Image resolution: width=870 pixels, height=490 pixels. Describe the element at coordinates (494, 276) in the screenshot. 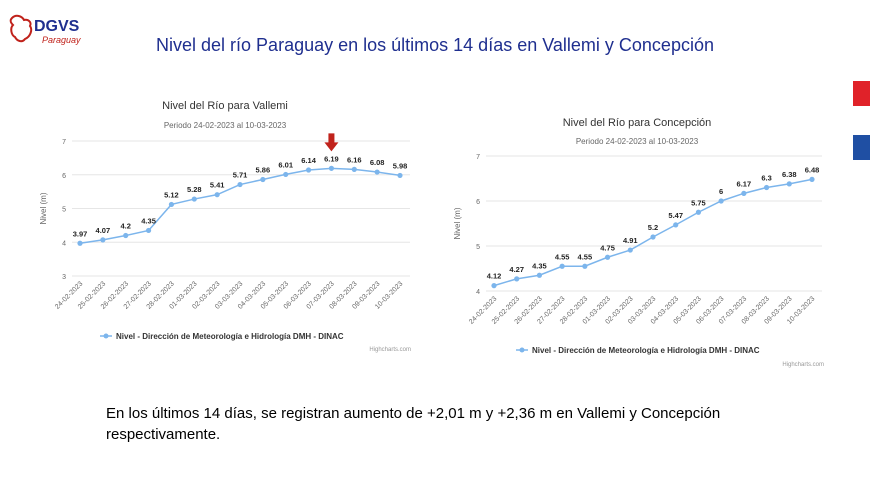

I see `data-label: 4.12` at that location.